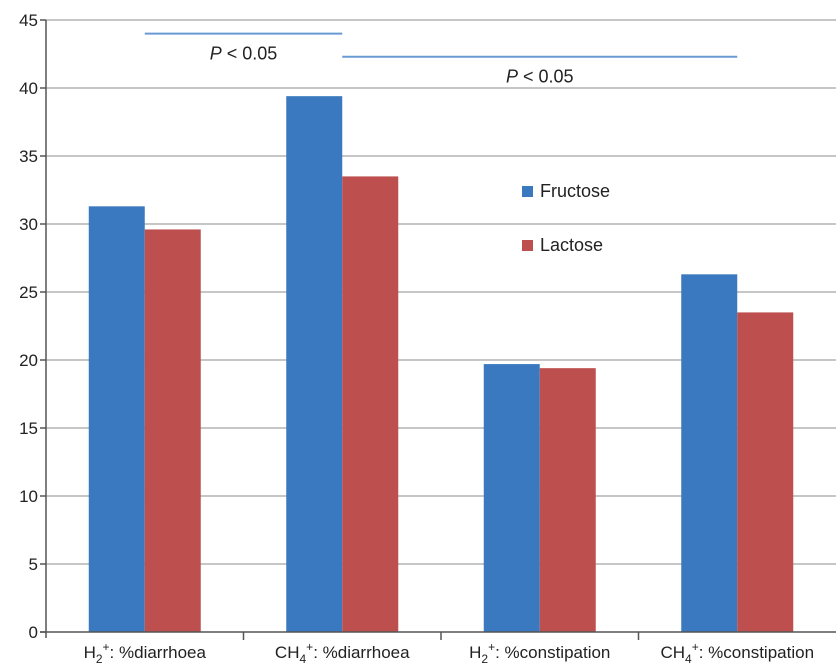 The height and width of the screenshot is (666, 836). I want to click on y-tick-label: 0, so click(33, 632).